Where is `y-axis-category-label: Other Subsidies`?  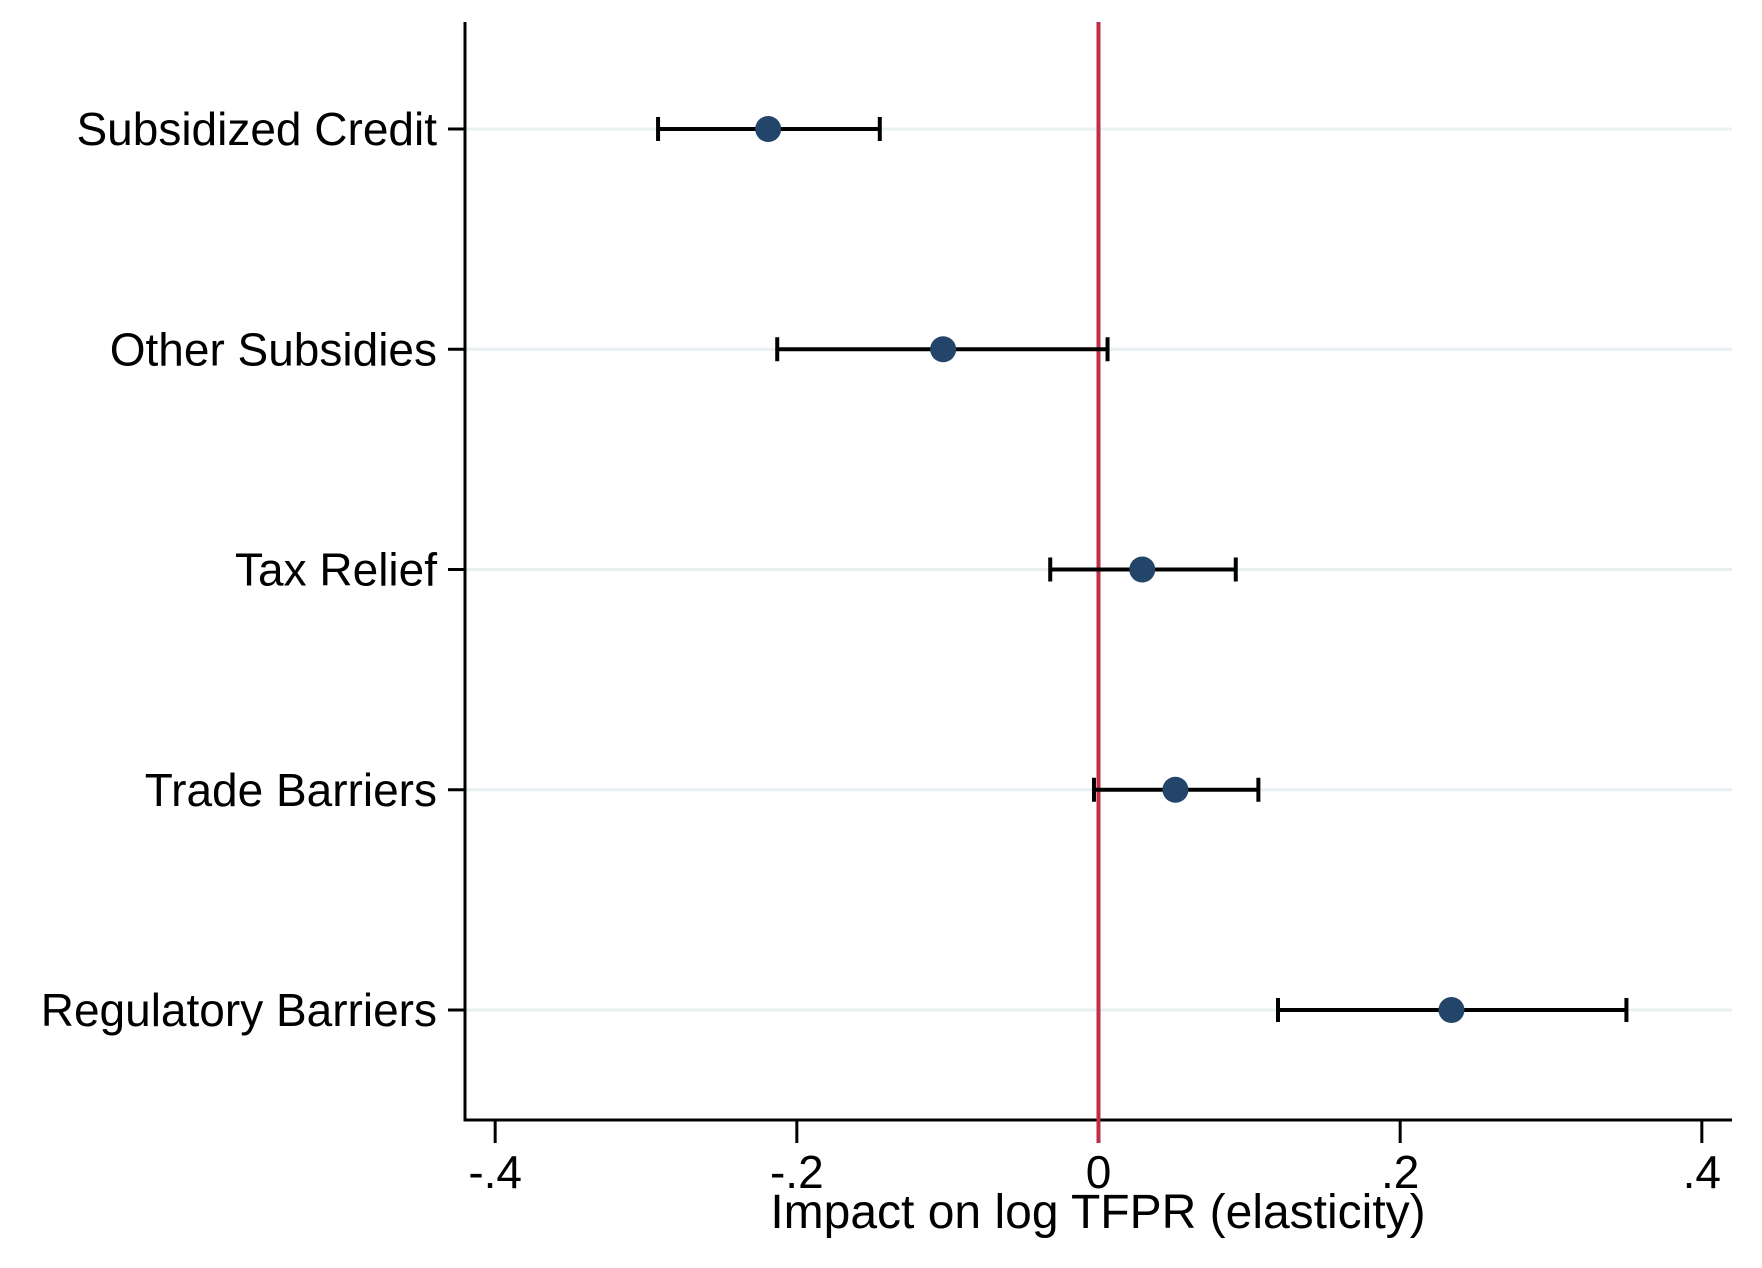 y-axis-category-label: Other Subsidies is located at coordinates (273, 349).